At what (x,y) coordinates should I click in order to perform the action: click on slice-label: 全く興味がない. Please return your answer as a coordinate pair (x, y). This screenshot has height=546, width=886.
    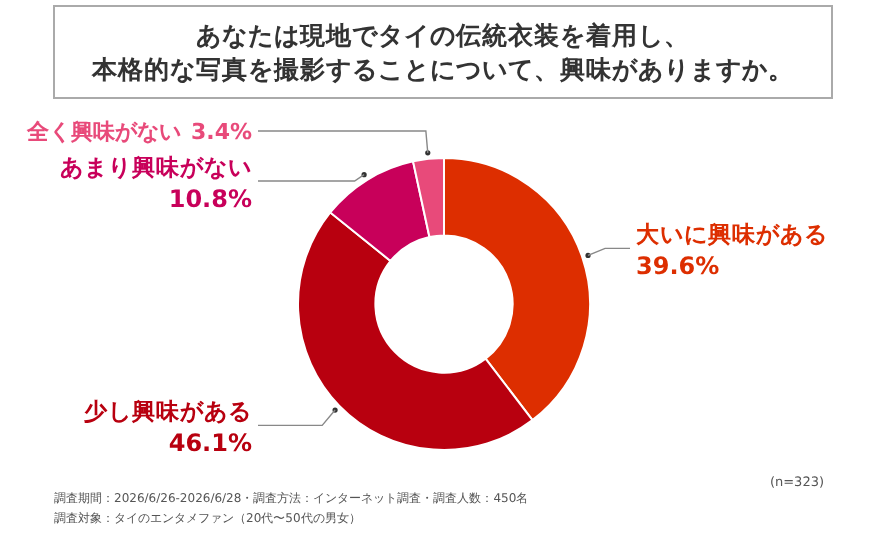
    Looking at the image, I should click on (102, 131).